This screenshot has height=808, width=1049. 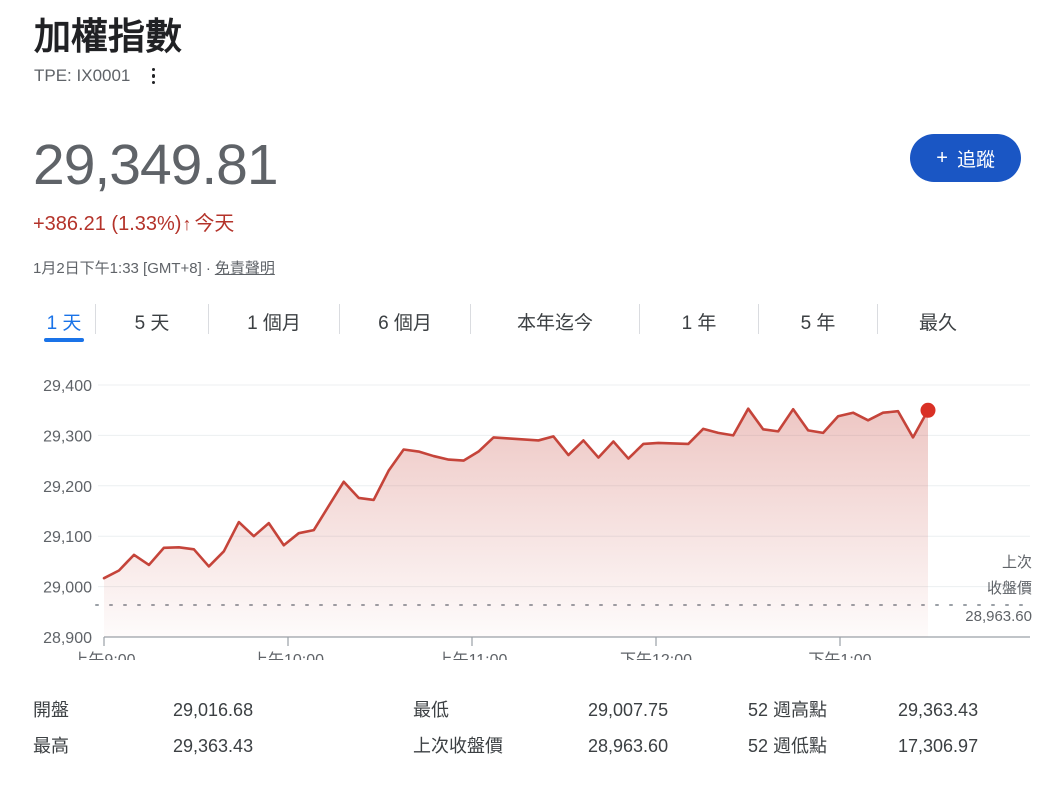 What do you see at coordinates (117, 268) in the screenshot?
I see `quote-timestamp: 1月2日下午1:33 [GMT+8]` at bounding box center [117, 268].